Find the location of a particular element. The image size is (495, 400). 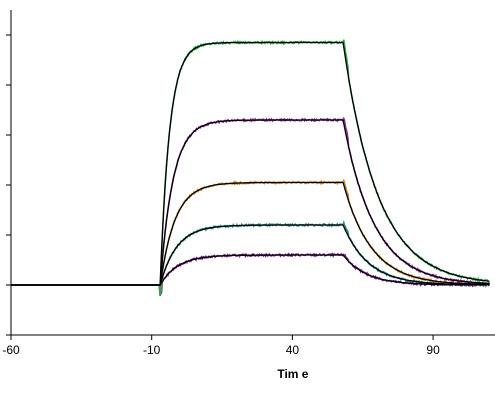

x-tick-label: 40 is located at coordinates (293, 350).